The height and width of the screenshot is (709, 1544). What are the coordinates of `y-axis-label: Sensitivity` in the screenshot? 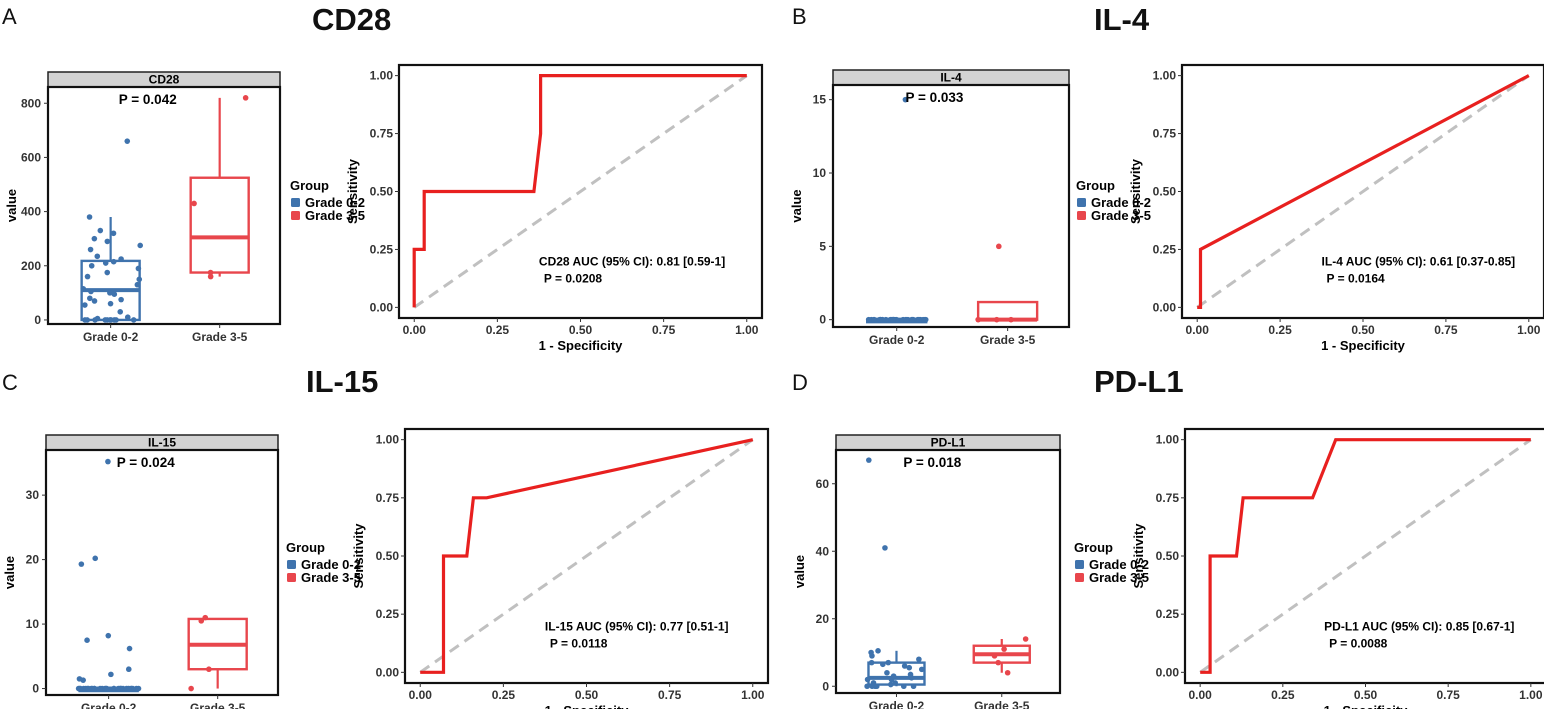 It's located at (358, 556).